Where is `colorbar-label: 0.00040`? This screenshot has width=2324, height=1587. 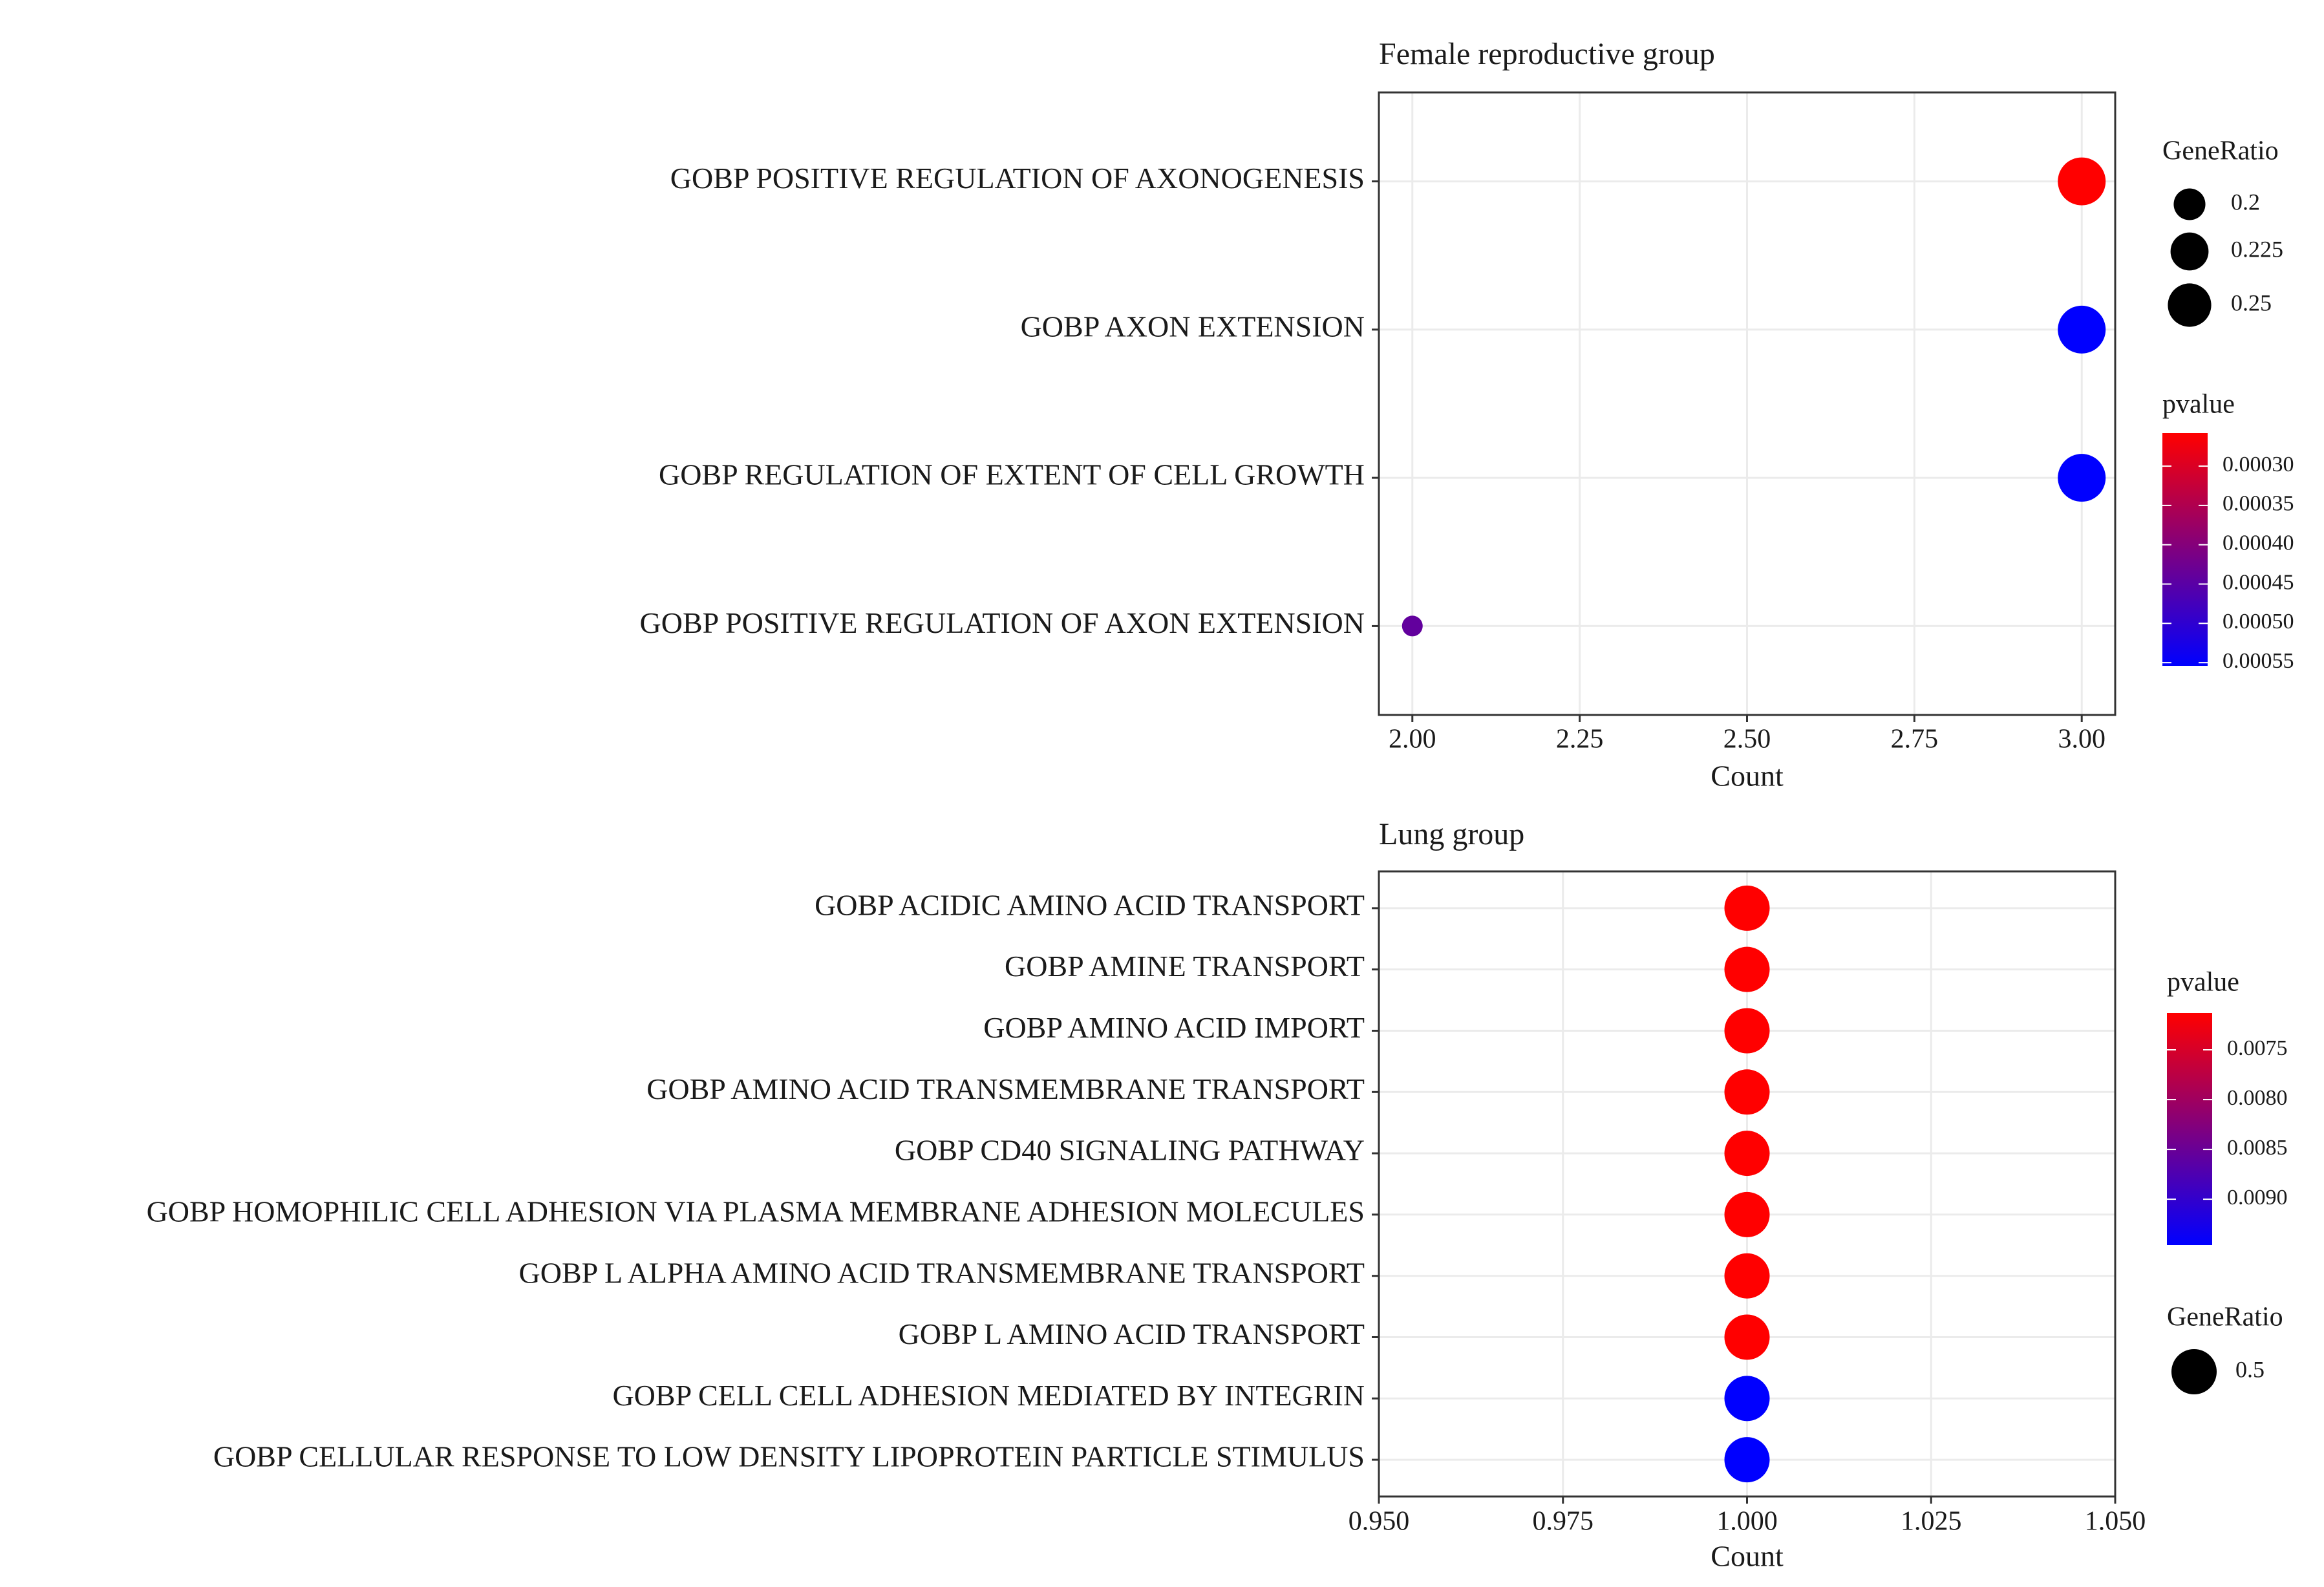 colorbar-label: 0.00040 is located at coordinates (2258, 543).